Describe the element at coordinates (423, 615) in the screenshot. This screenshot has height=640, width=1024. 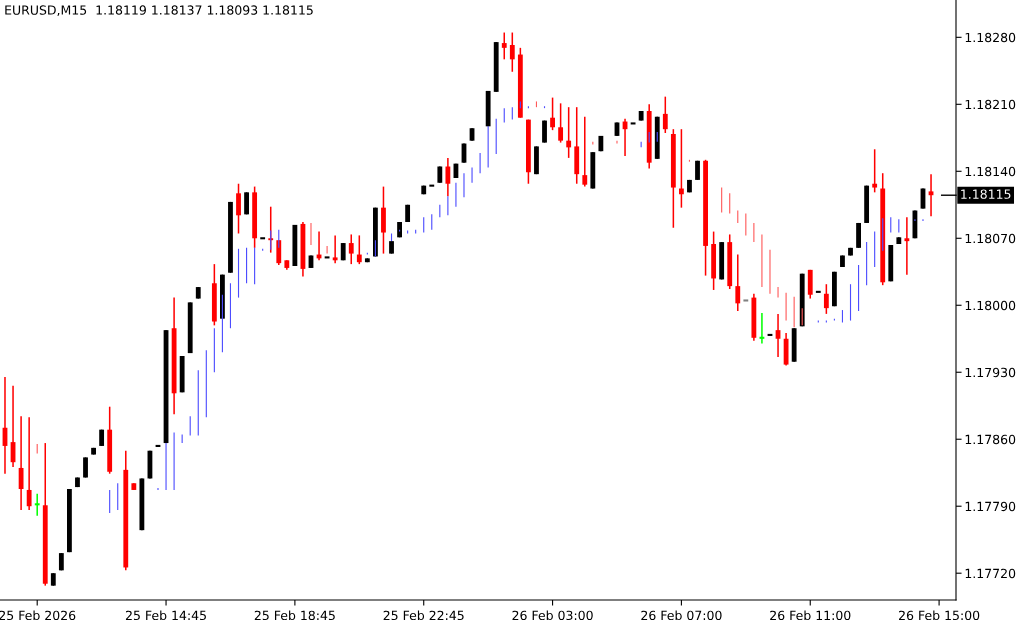
I see `x-tick-label: 25 Feb 22:45` at that location.